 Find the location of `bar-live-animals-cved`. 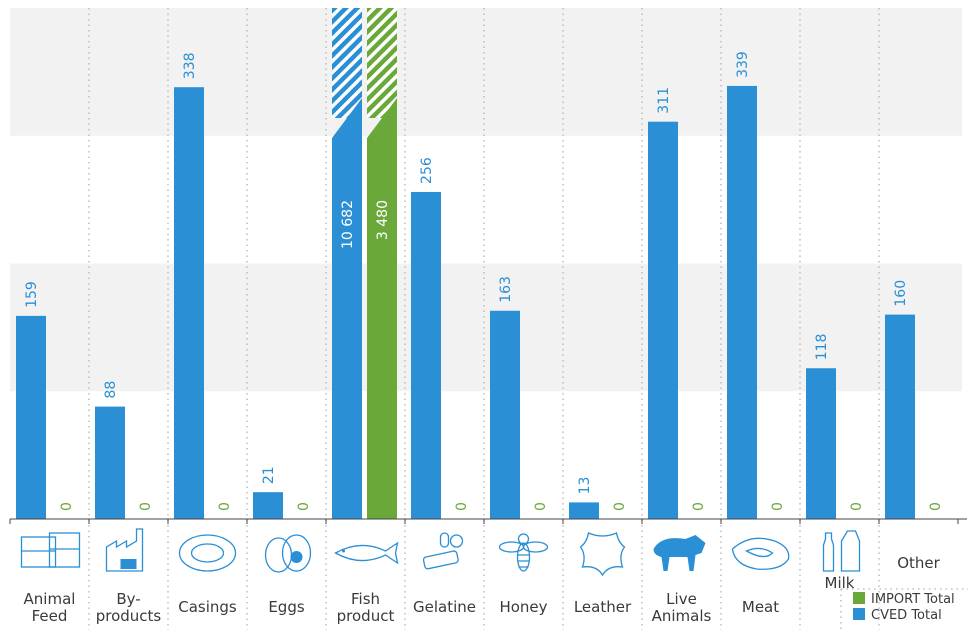

bar-live-animals-cved is located at coordinates (663, 320).